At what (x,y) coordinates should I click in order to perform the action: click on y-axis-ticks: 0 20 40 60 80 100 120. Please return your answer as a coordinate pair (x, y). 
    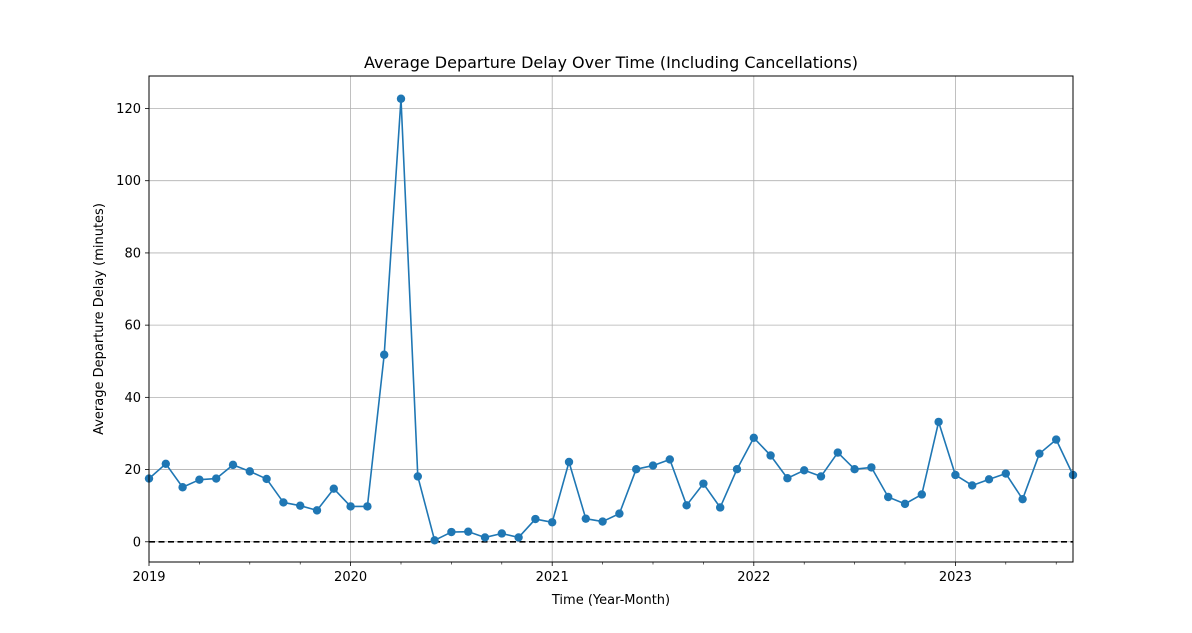
    Looking at the image, I should click on (132, 326).